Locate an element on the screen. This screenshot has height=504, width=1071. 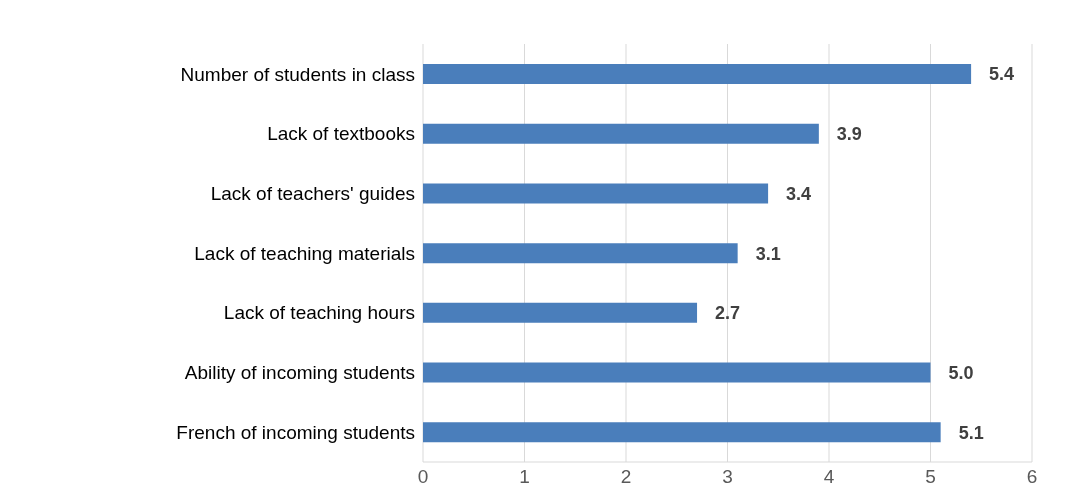
x-tick-label: 5 is located at coordinates (930, 477).